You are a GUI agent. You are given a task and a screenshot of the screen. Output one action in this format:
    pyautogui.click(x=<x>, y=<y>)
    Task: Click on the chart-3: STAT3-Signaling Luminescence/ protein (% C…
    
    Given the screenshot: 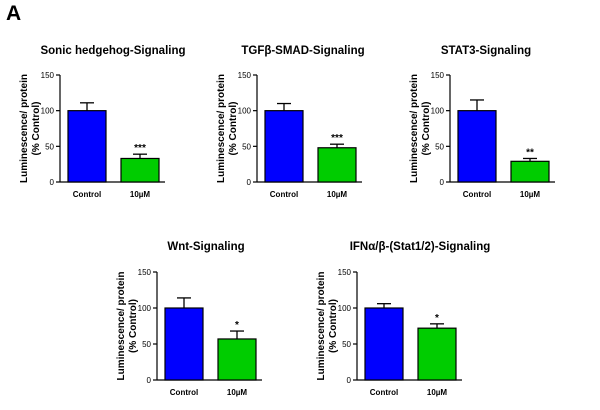 What is the action you would take?
    pyautogui.click(x=482, y=122)
    